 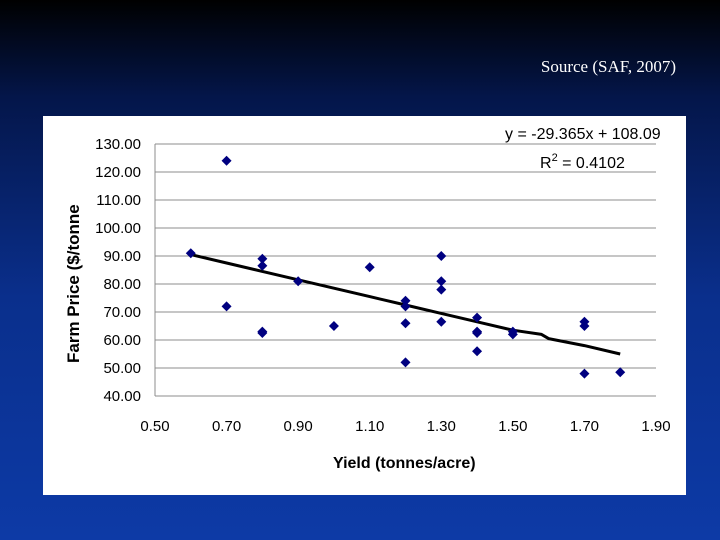 I want to click on trendline, so click(x=405, y=304).